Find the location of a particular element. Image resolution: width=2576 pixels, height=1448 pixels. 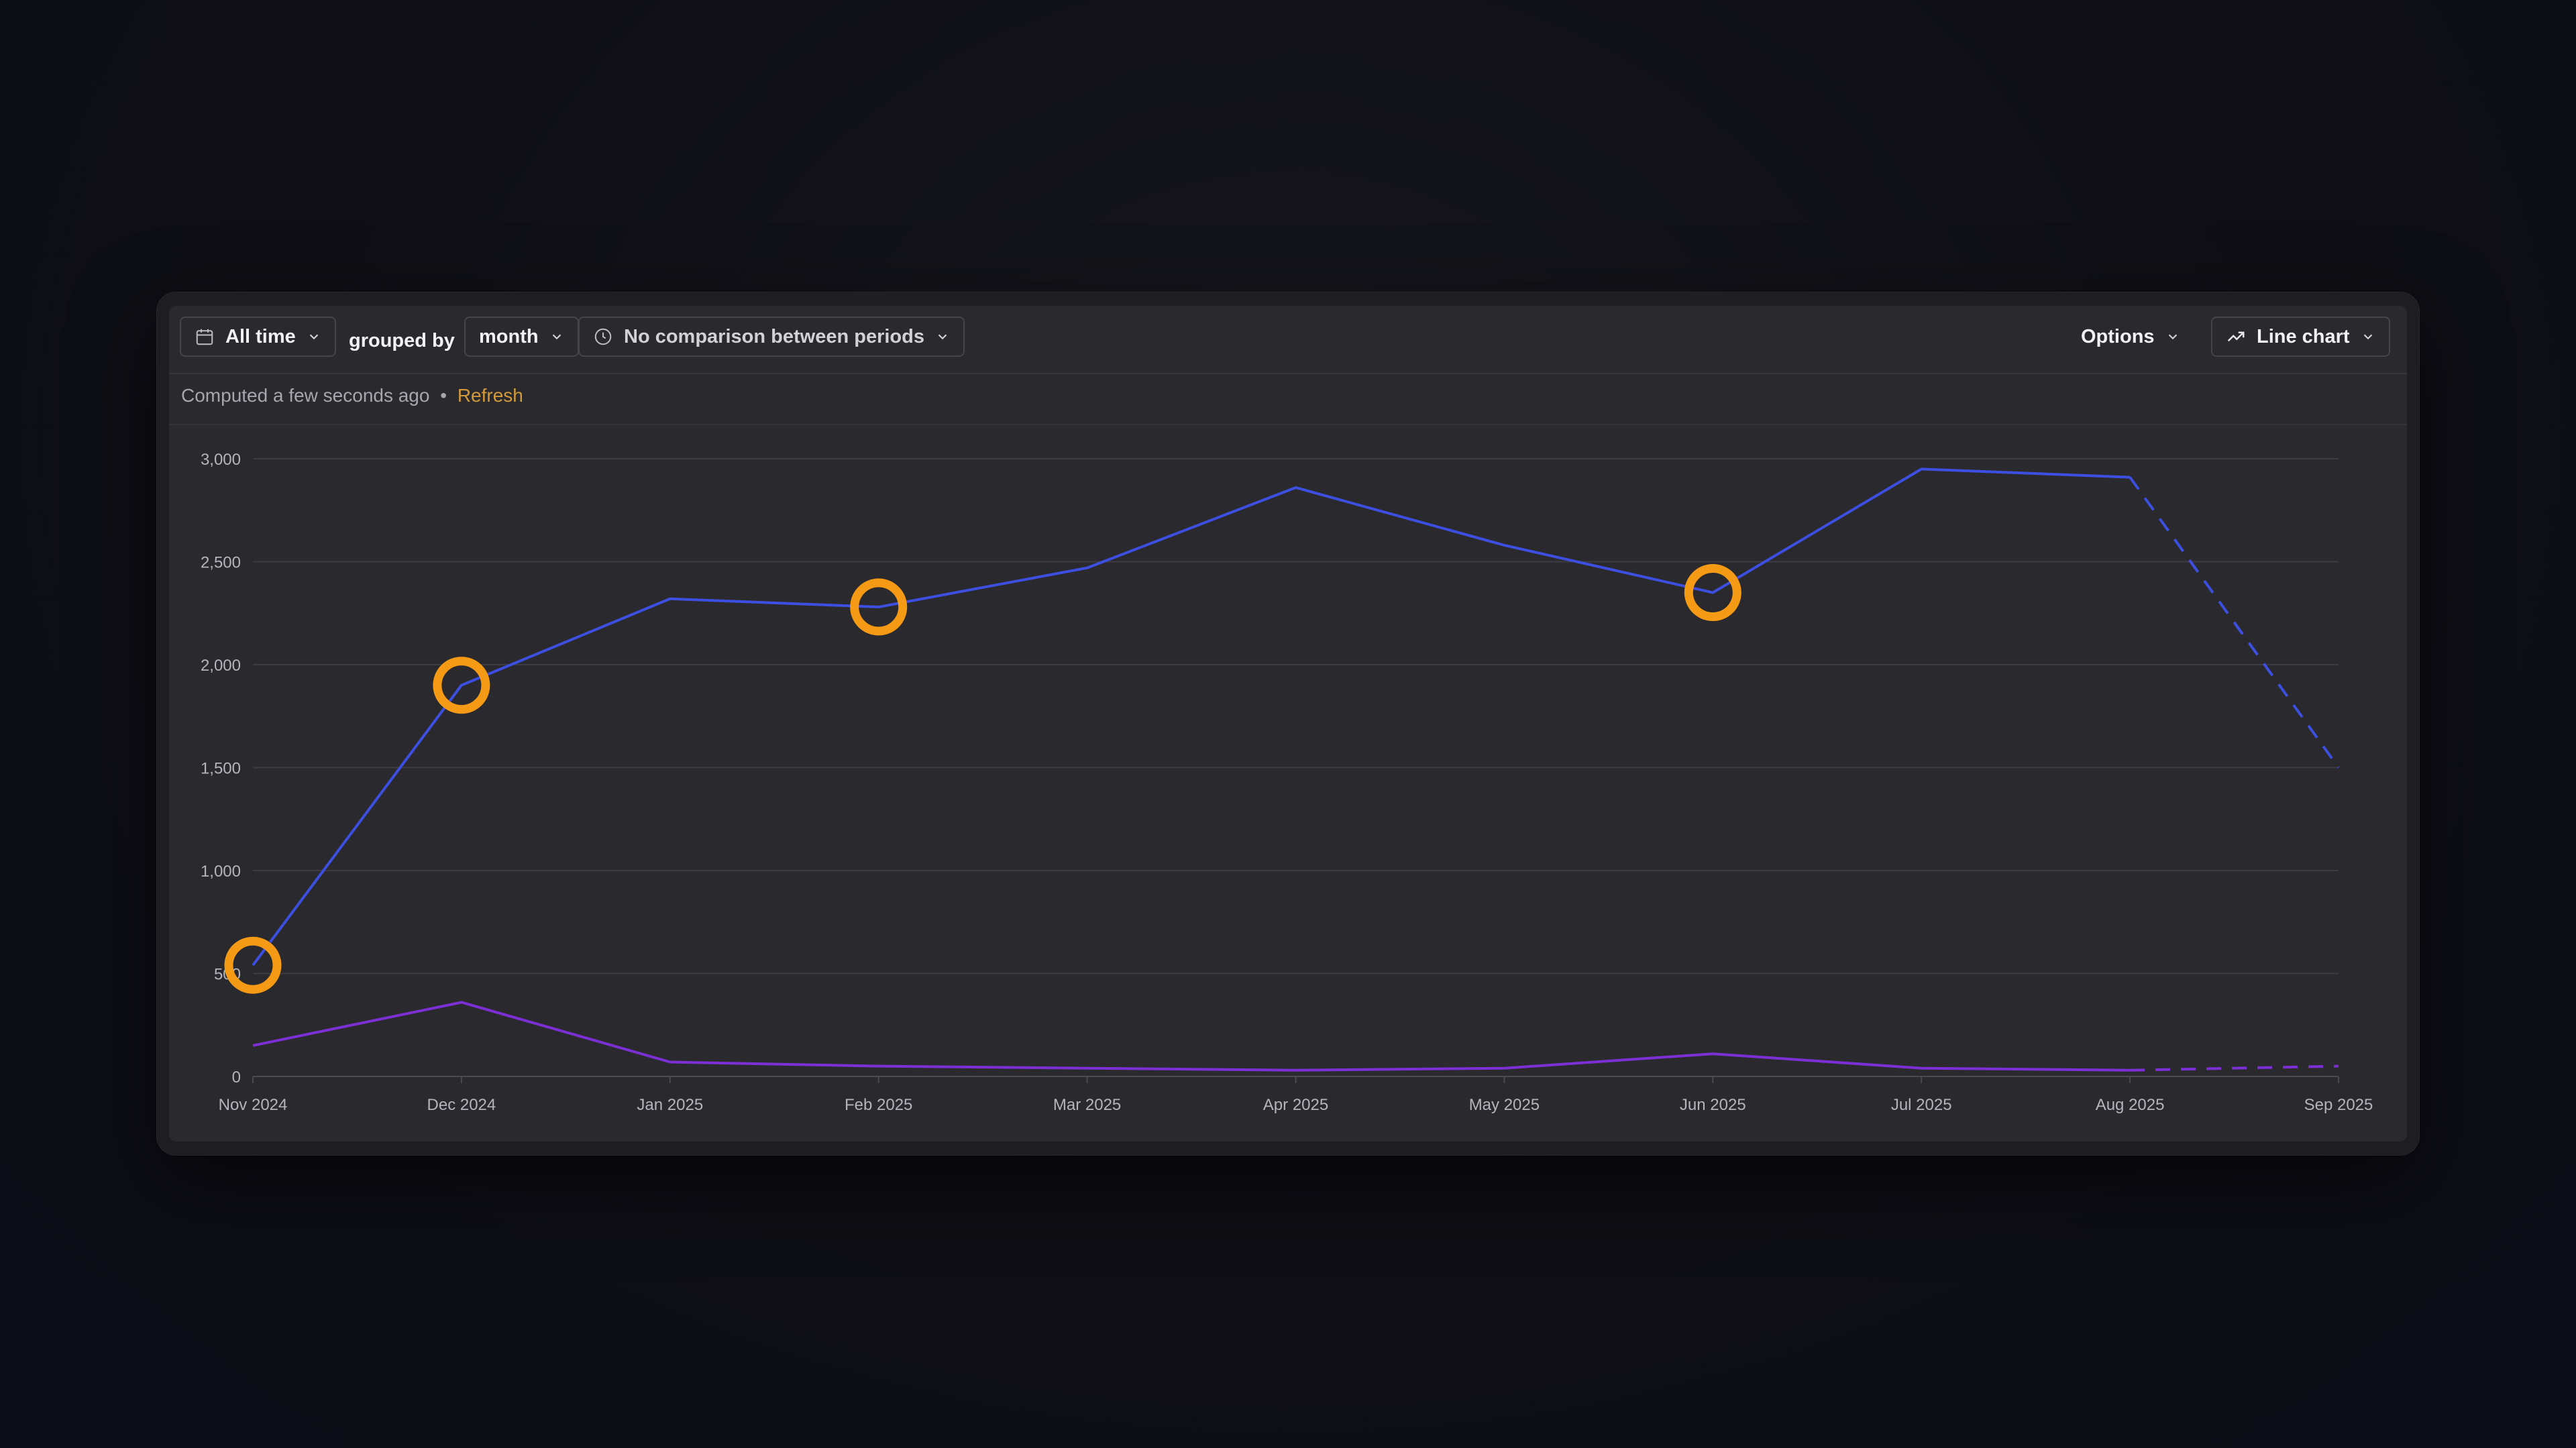

computed-text: Computed a few seconds ago is located at coordinates (305, 395).